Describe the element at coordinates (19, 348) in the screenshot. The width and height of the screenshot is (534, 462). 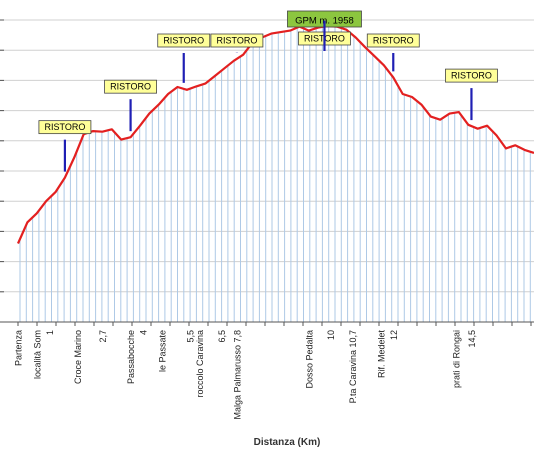
I see `x-tick-label: Partenza` at that location.